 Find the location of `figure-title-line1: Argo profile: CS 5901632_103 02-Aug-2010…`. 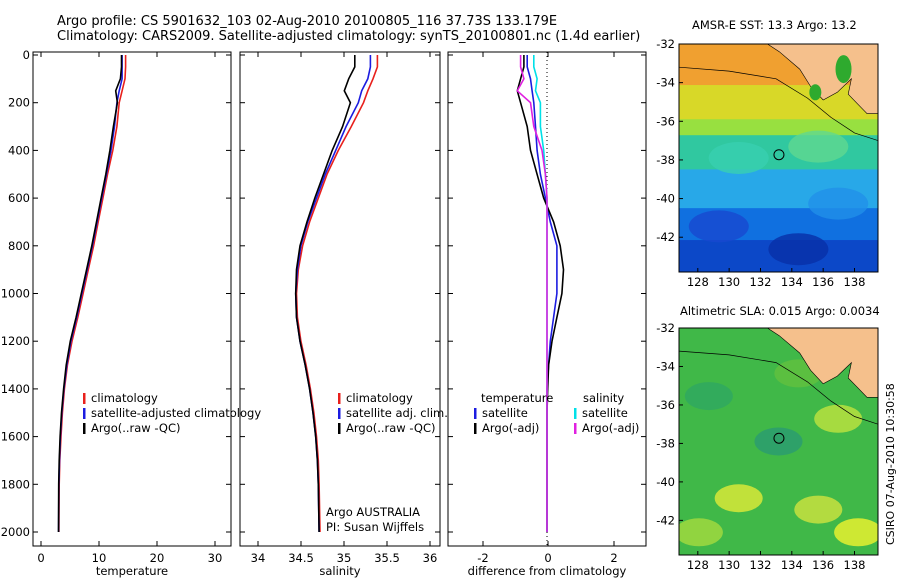

figure-title-line1: Argo profile: CS 5901632_103 02-Aug-2010… is located at coordinates (307, 21).